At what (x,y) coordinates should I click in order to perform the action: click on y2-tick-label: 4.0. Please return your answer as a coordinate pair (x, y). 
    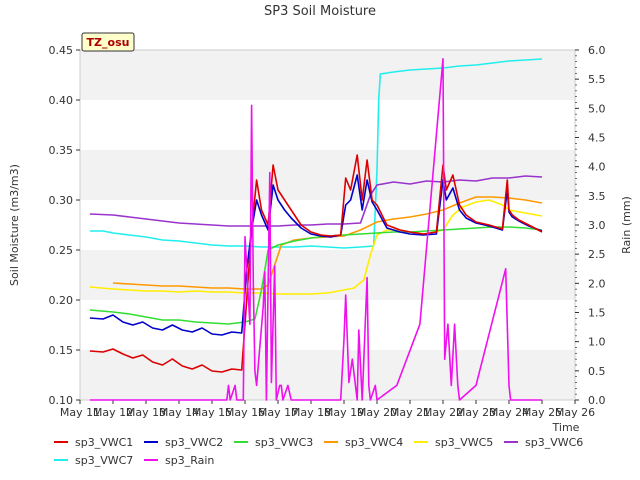
    Looking at the image, I should click on (597, 167).